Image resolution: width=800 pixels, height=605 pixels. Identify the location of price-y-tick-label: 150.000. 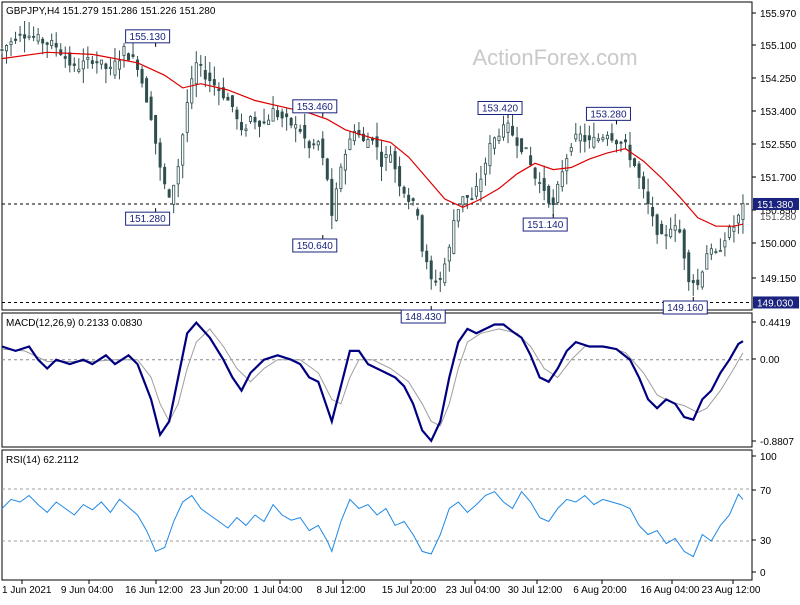
(778, 244).